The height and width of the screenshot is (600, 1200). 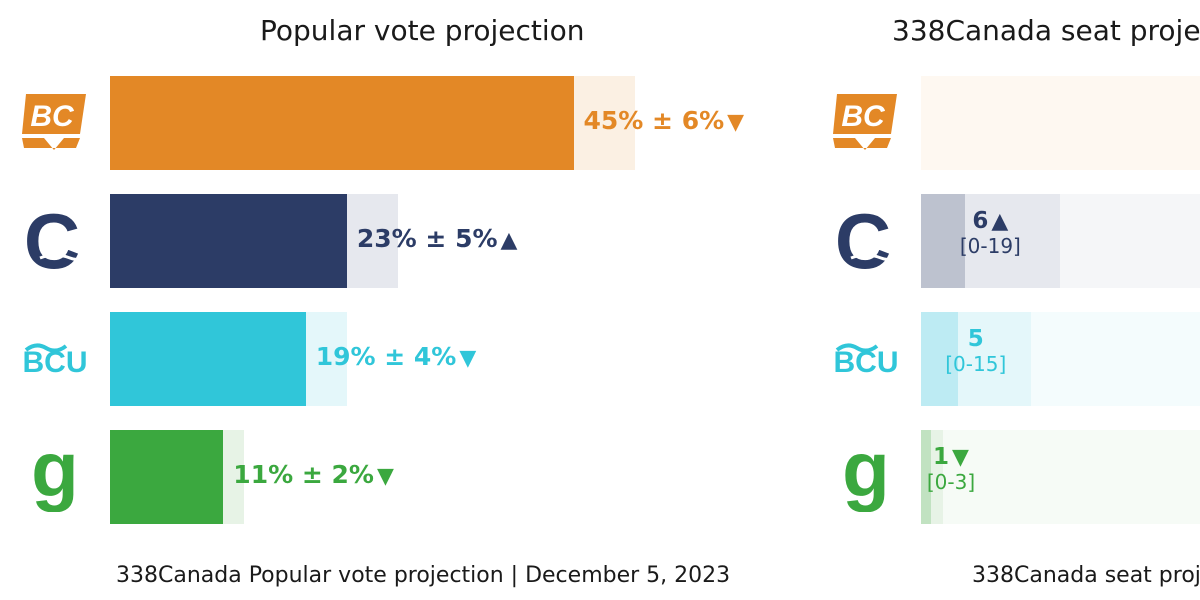 What do you see at coordinates (976, 364) in the screenshot?
I see `seat-range: [0-15]` at bounding box center [976, 364].